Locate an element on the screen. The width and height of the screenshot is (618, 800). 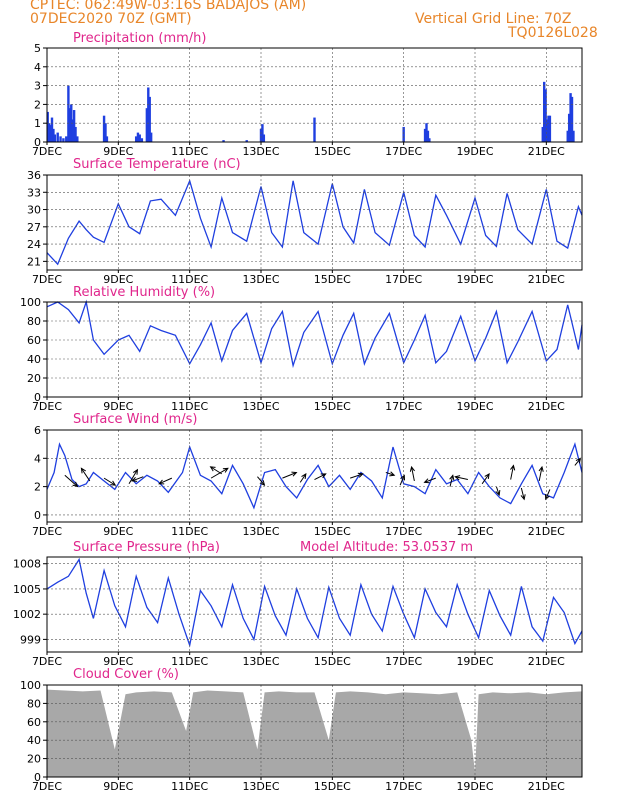
ytick-precip-5: 5 is located at coordinates (37, 48).